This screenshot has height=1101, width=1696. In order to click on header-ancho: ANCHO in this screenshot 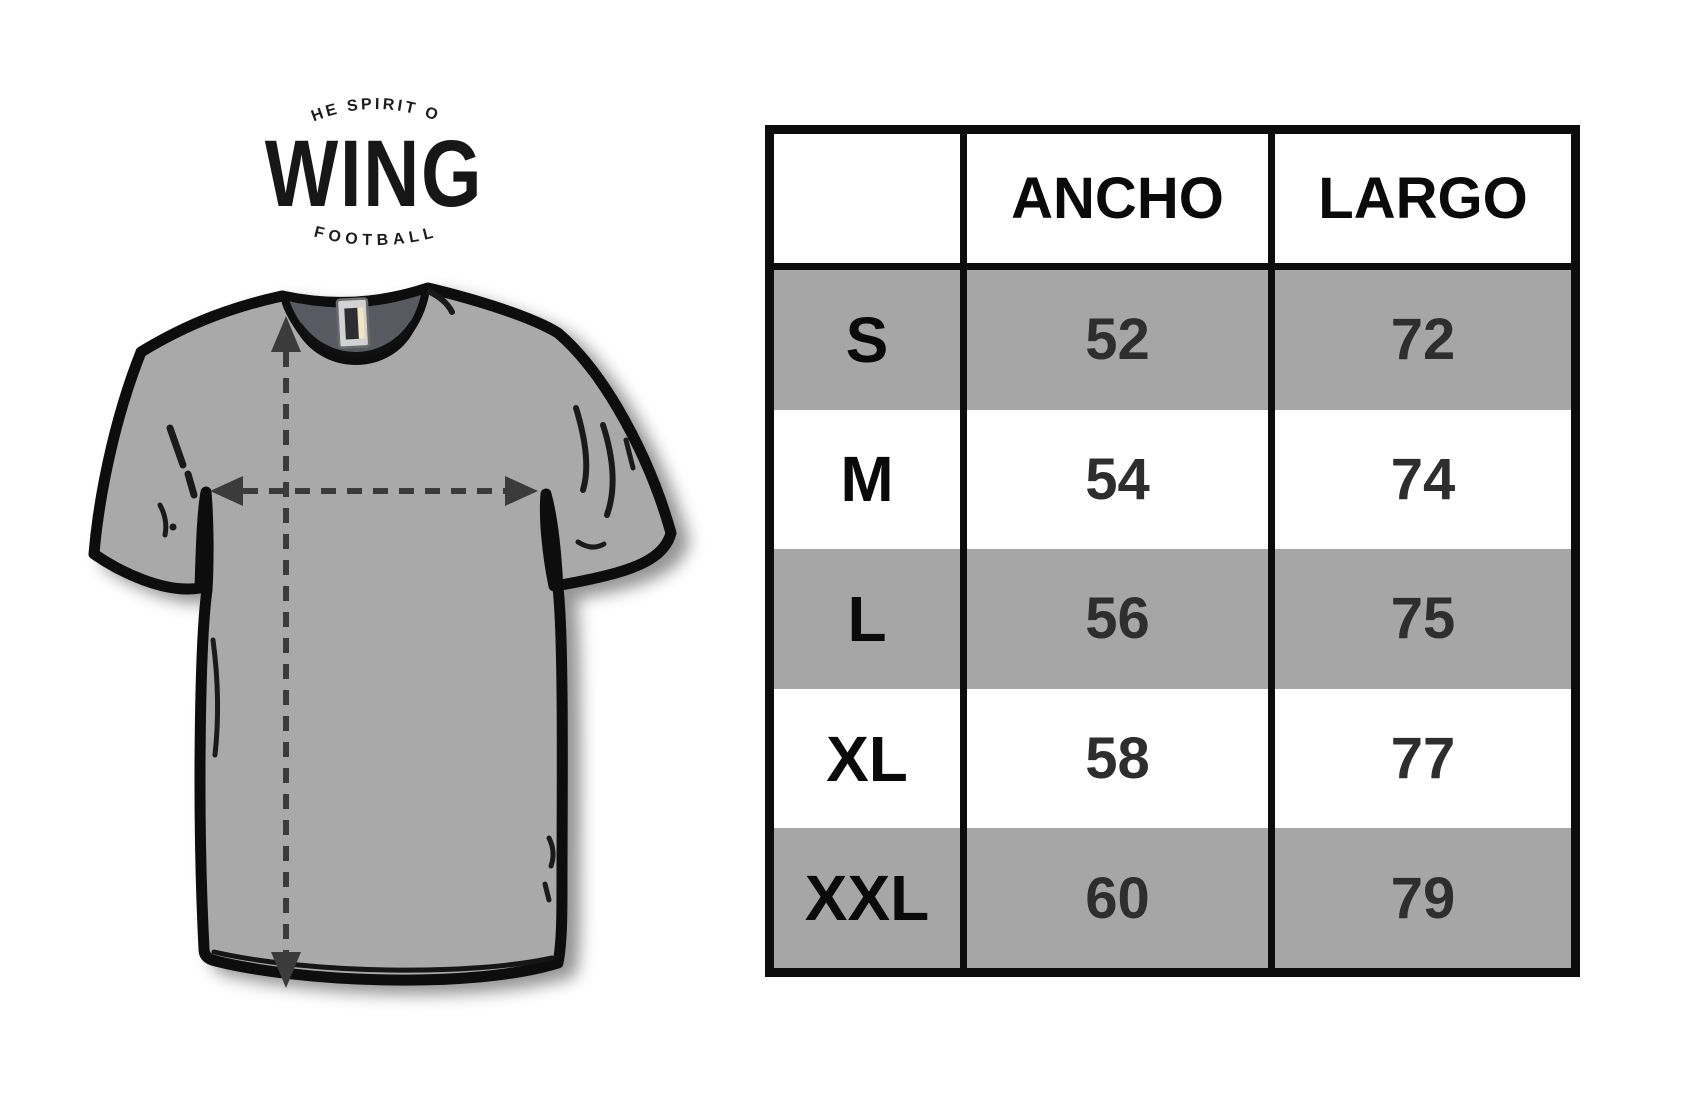, I will do `click(1121, 202)`.